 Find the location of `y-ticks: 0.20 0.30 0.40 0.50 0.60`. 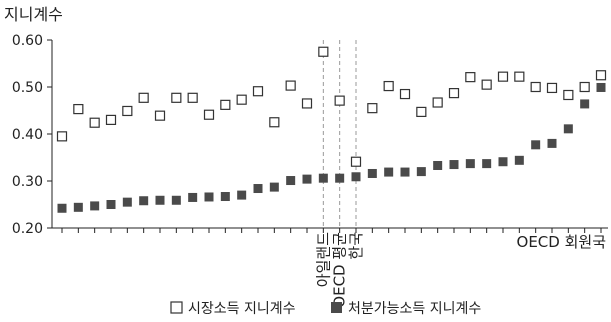

y-ticks: 0.20 0.30 0.40 0.50 0.60 is located at coordinates (32, 135).